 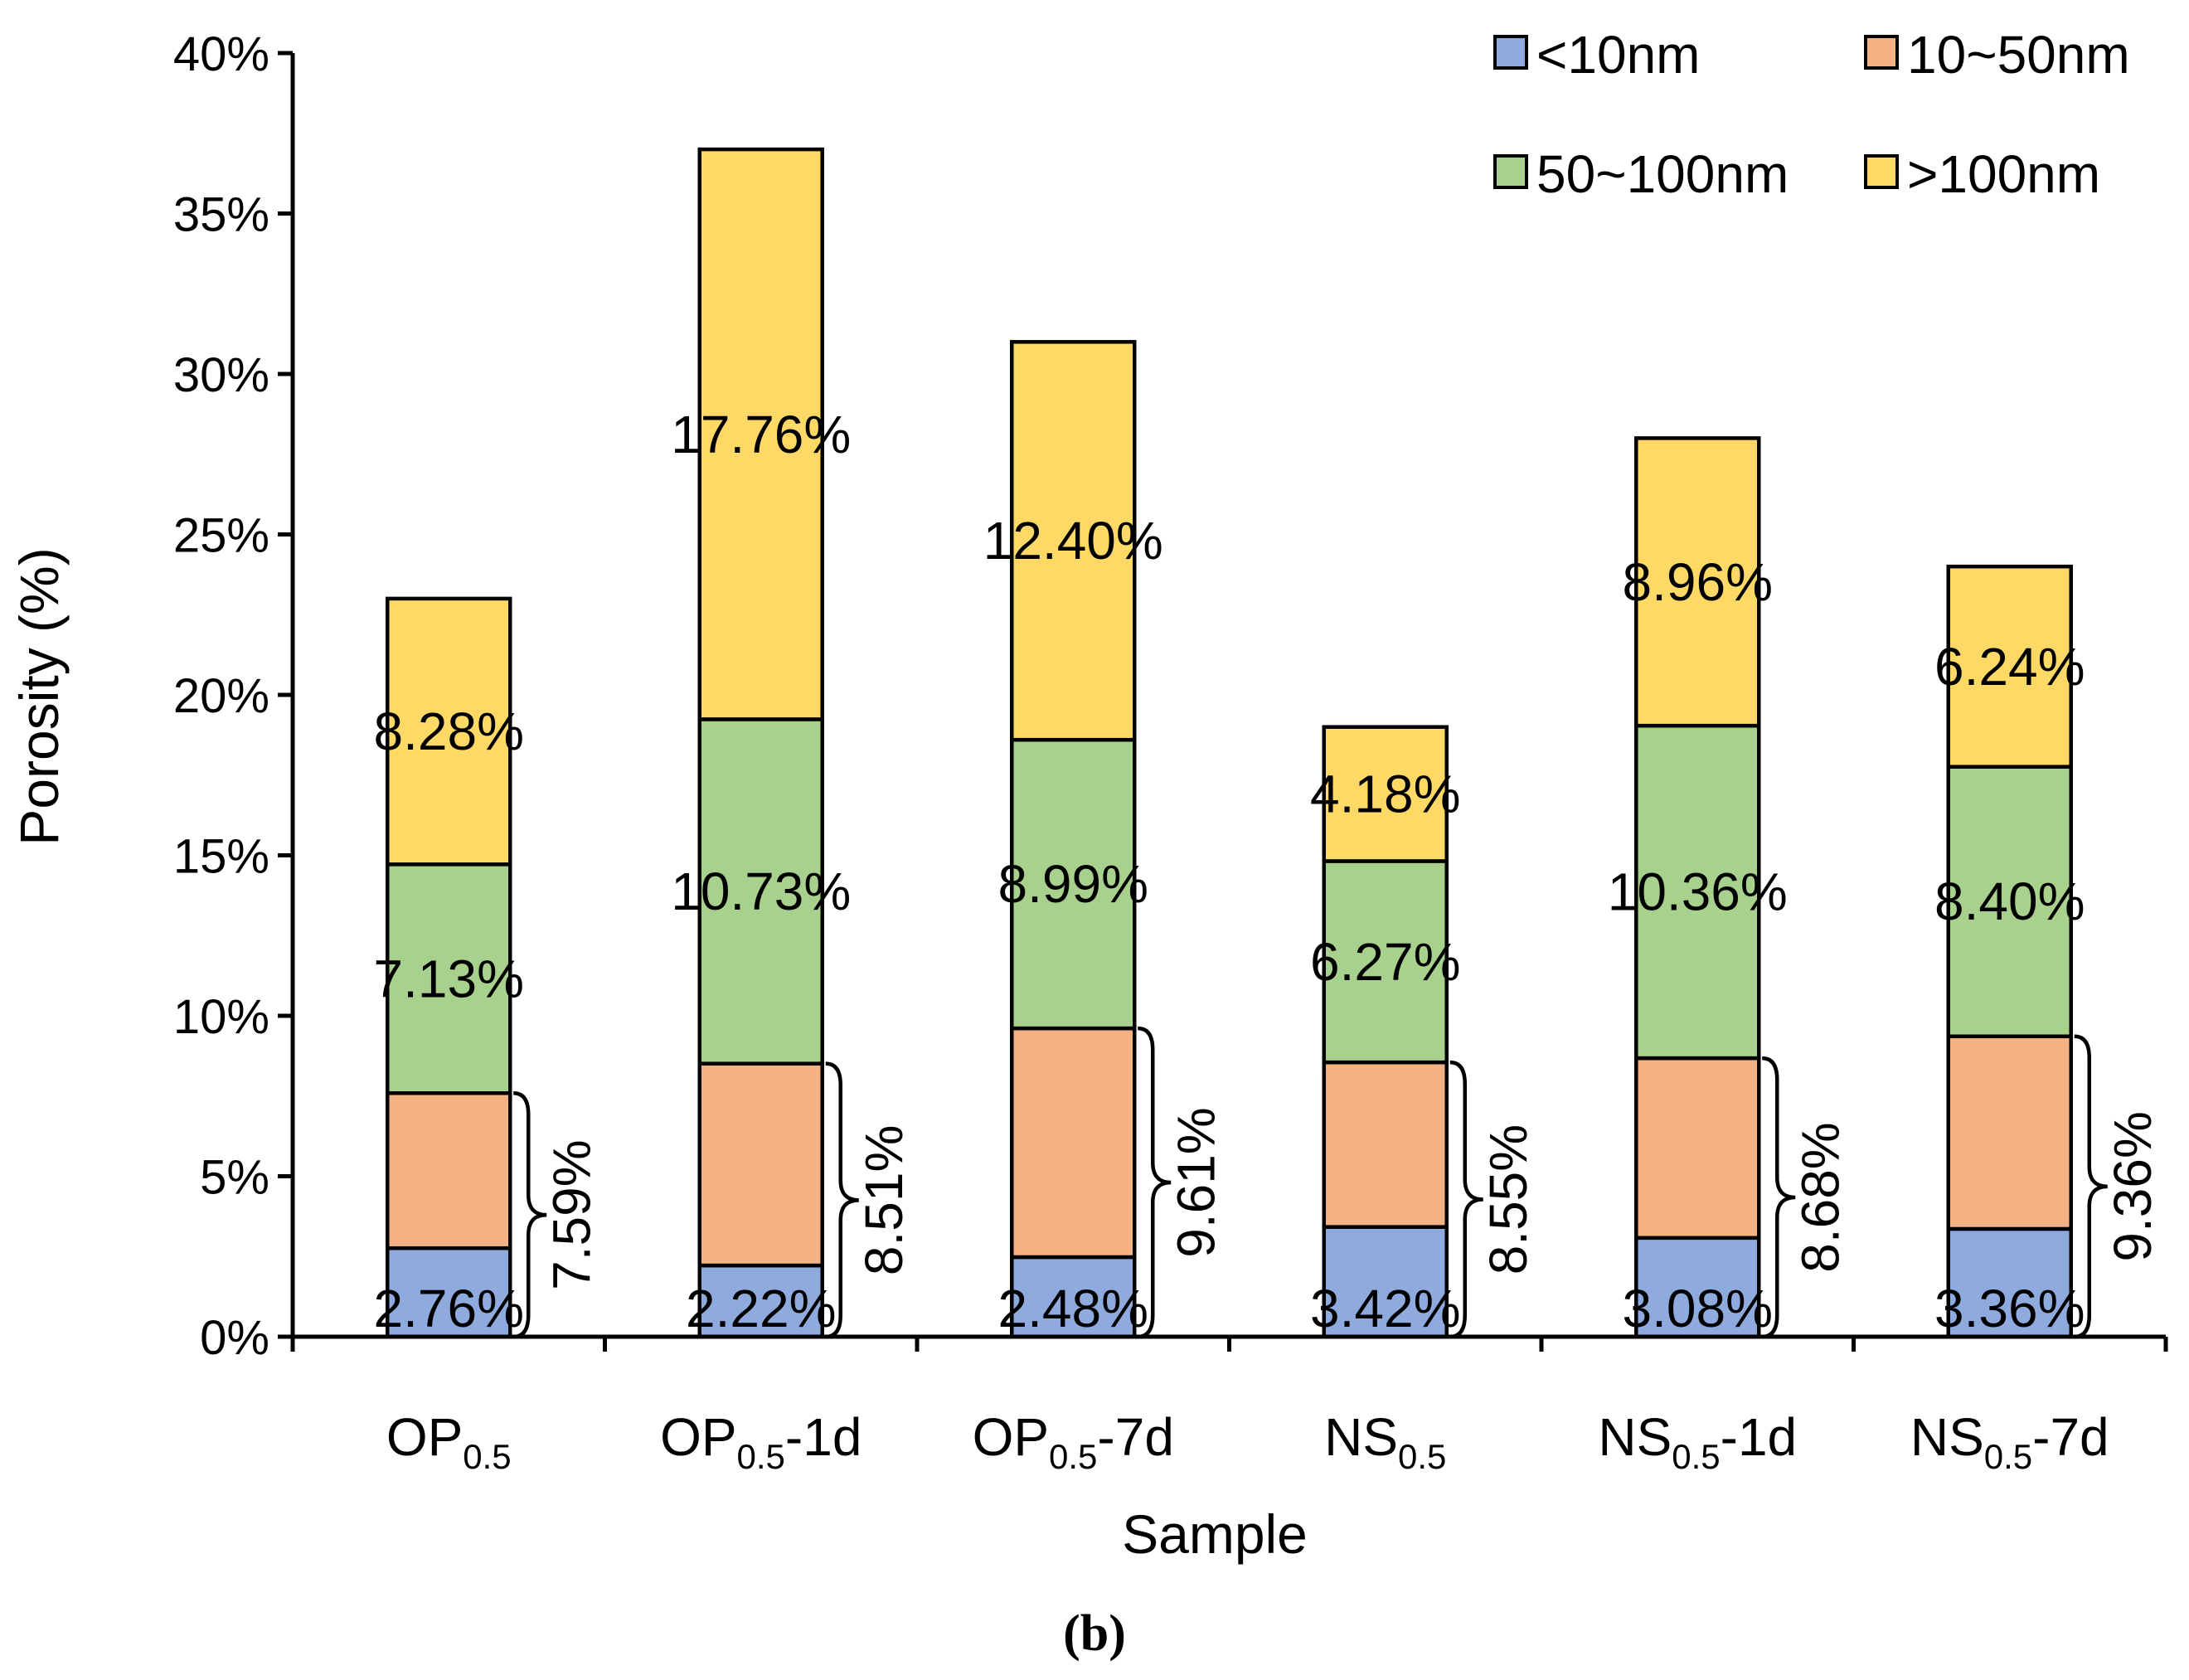 I want to click on y-tick-label: 0%, so click(x=234, y=1338).